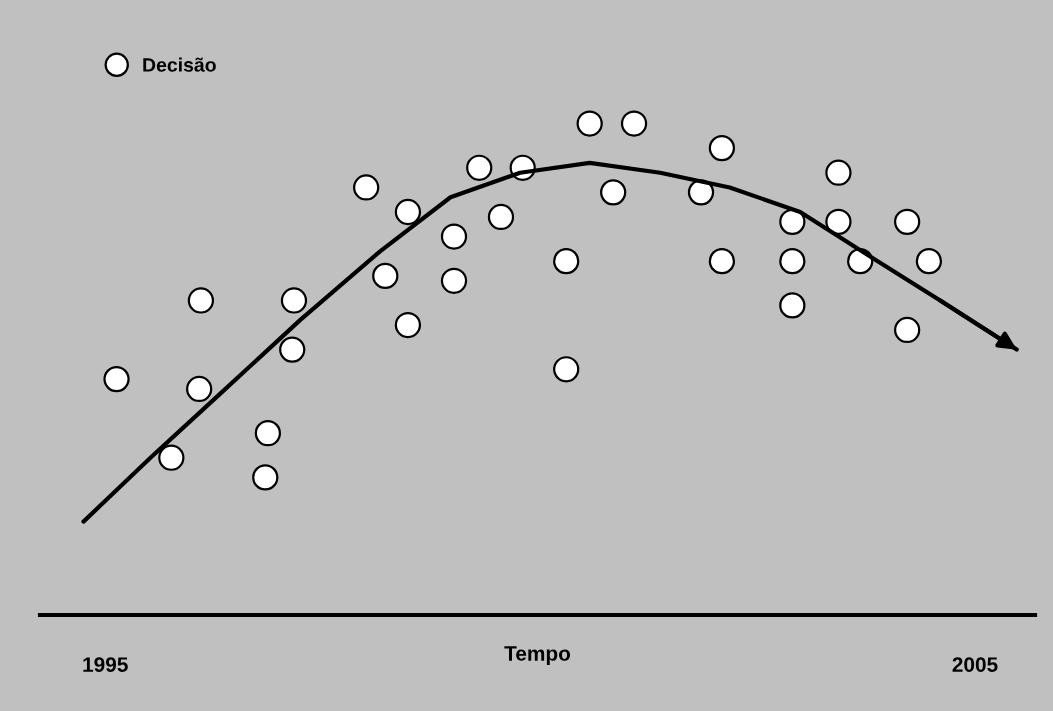 This screenshot has height=711, width=1053. What do you see at coordinates (537, 655) in the screenshot?
I see `x-axis-title: Tempo` at bounding box center [537, 655].